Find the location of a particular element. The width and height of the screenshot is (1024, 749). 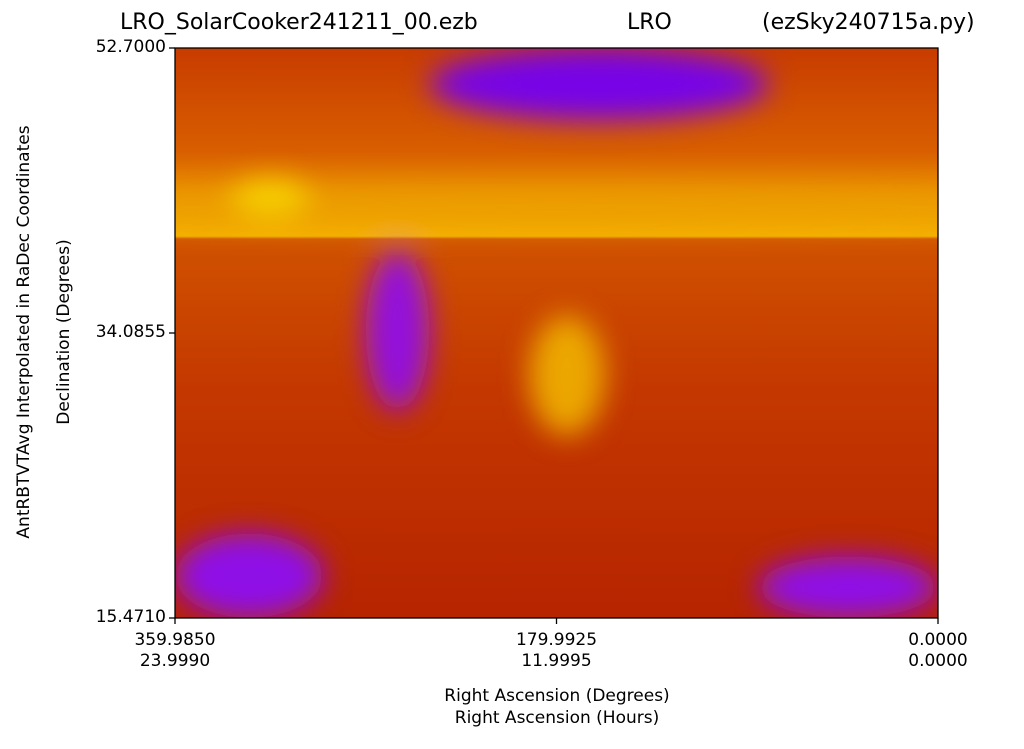

chart-title-program: (ezSky240715a.py) is located at coordinates (868, 22).